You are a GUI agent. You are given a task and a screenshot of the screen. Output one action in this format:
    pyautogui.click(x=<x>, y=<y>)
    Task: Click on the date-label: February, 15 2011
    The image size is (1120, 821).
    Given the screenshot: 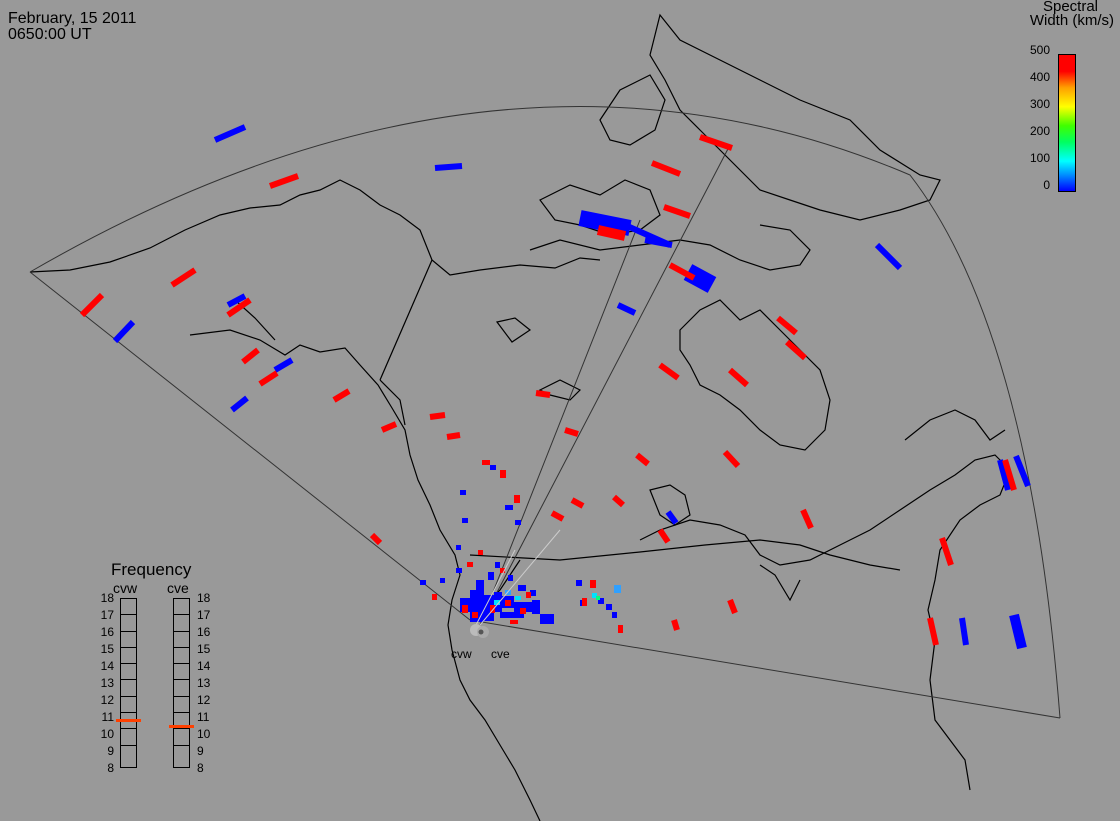 What is the action you would take?
    pyautogui.click(x=72, y=18)
    